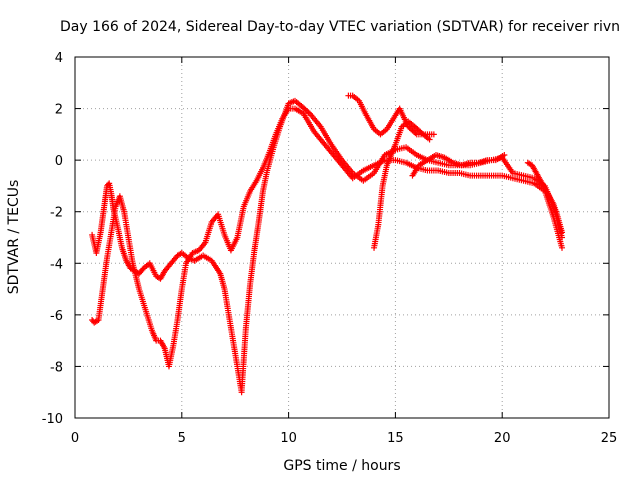  What do you see at coordinates (14, 237) in the screenshot?
I see `y-axis-title: SDTVAR / TECUs` at bounding box center [14, 237].